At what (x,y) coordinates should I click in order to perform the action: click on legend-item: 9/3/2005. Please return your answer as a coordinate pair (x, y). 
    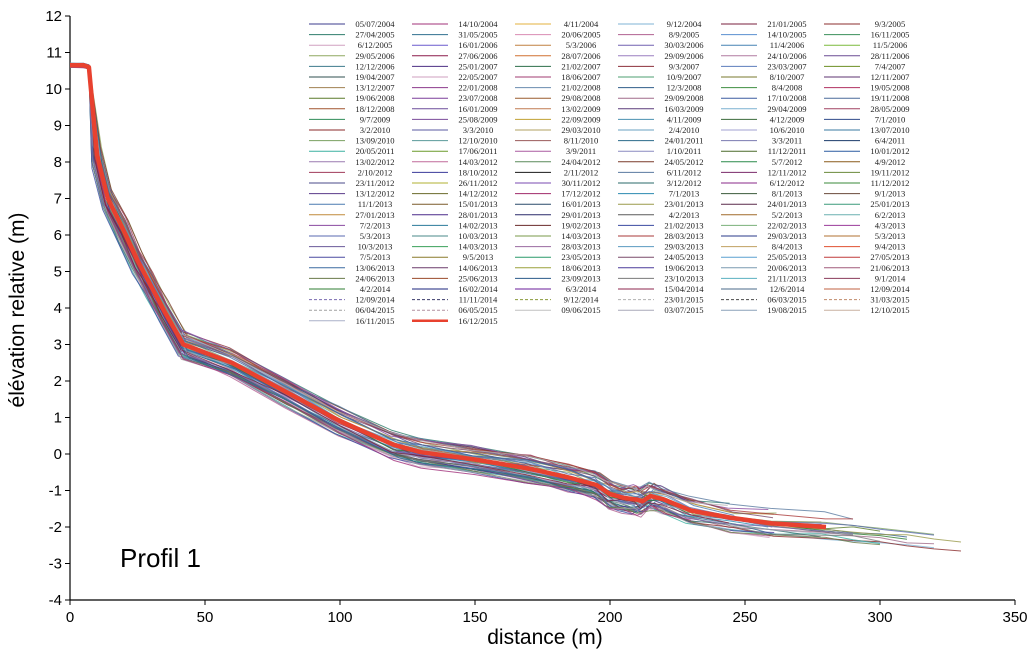
    Looking at the image, I should click on (864, 24).